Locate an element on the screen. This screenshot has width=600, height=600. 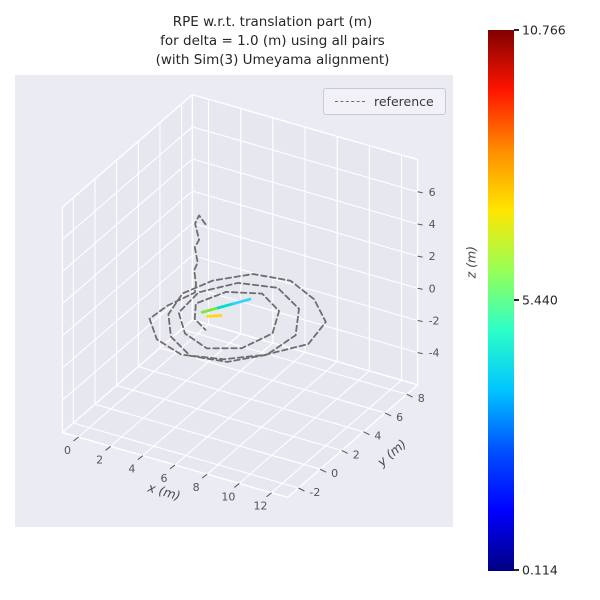
z-tick-label: 4 is located at coordinates (432, 224).